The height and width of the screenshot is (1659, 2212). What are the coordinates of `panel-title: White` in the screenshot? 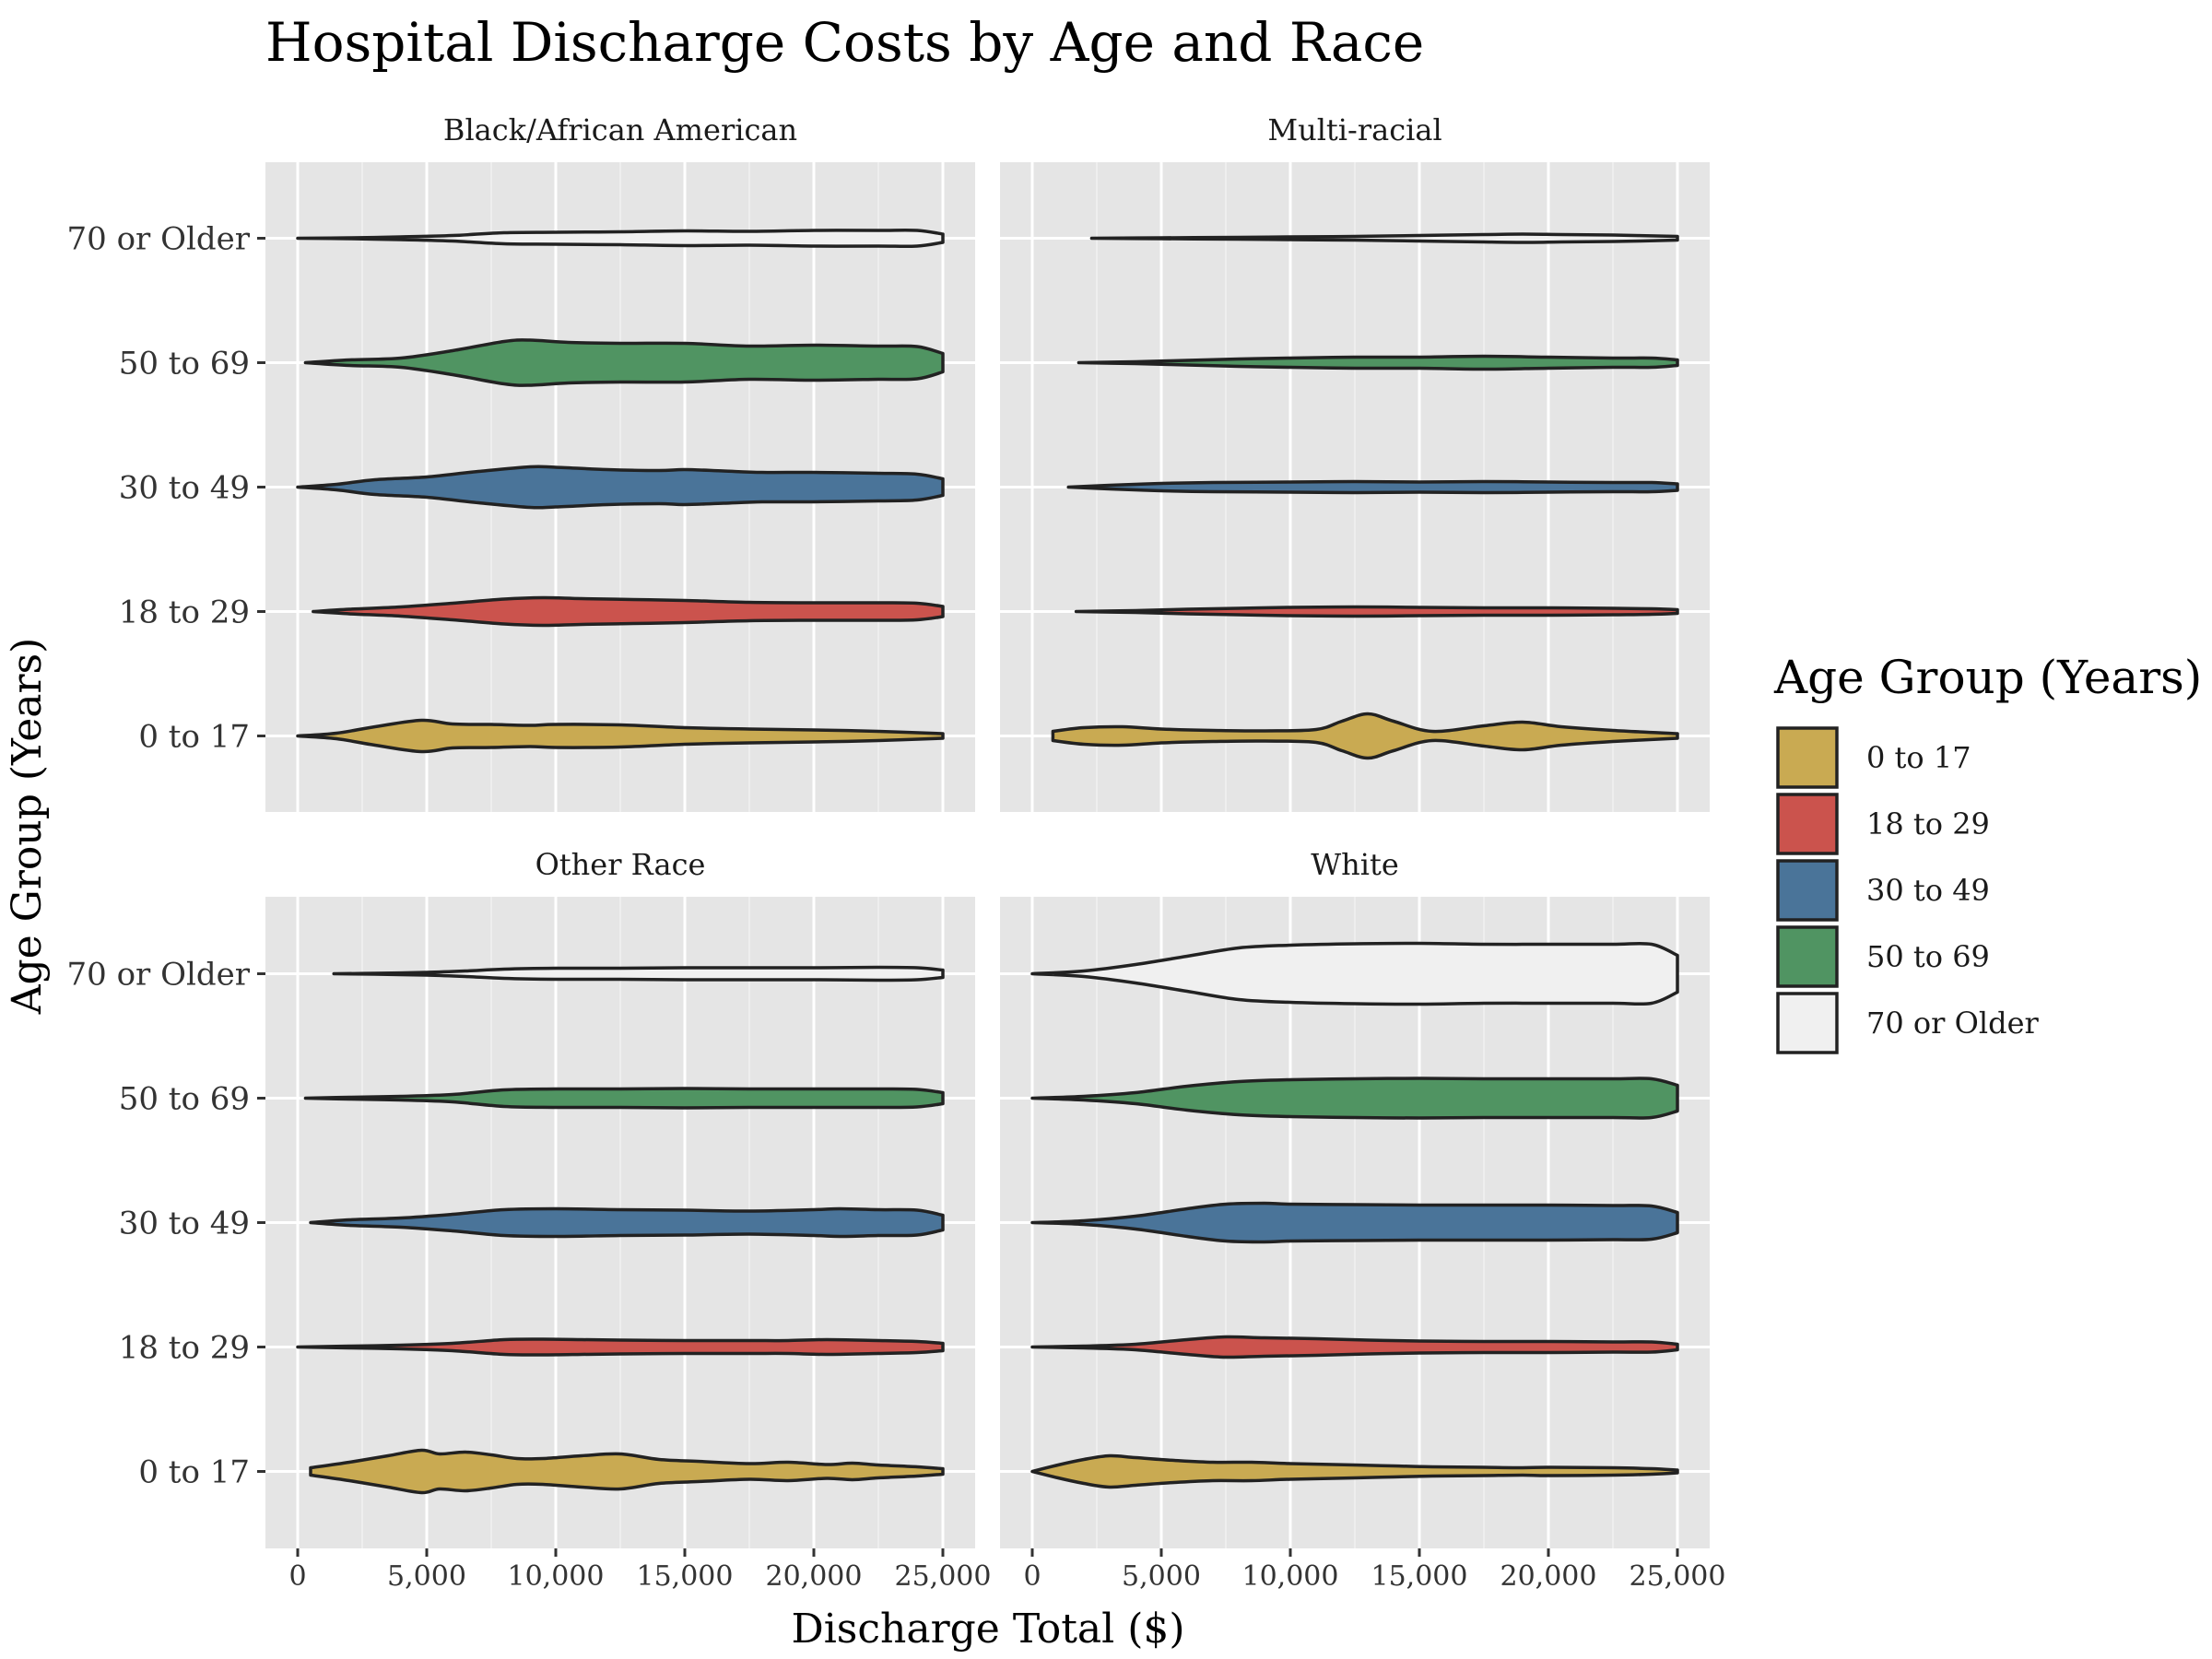 It's located at (1355, 864).